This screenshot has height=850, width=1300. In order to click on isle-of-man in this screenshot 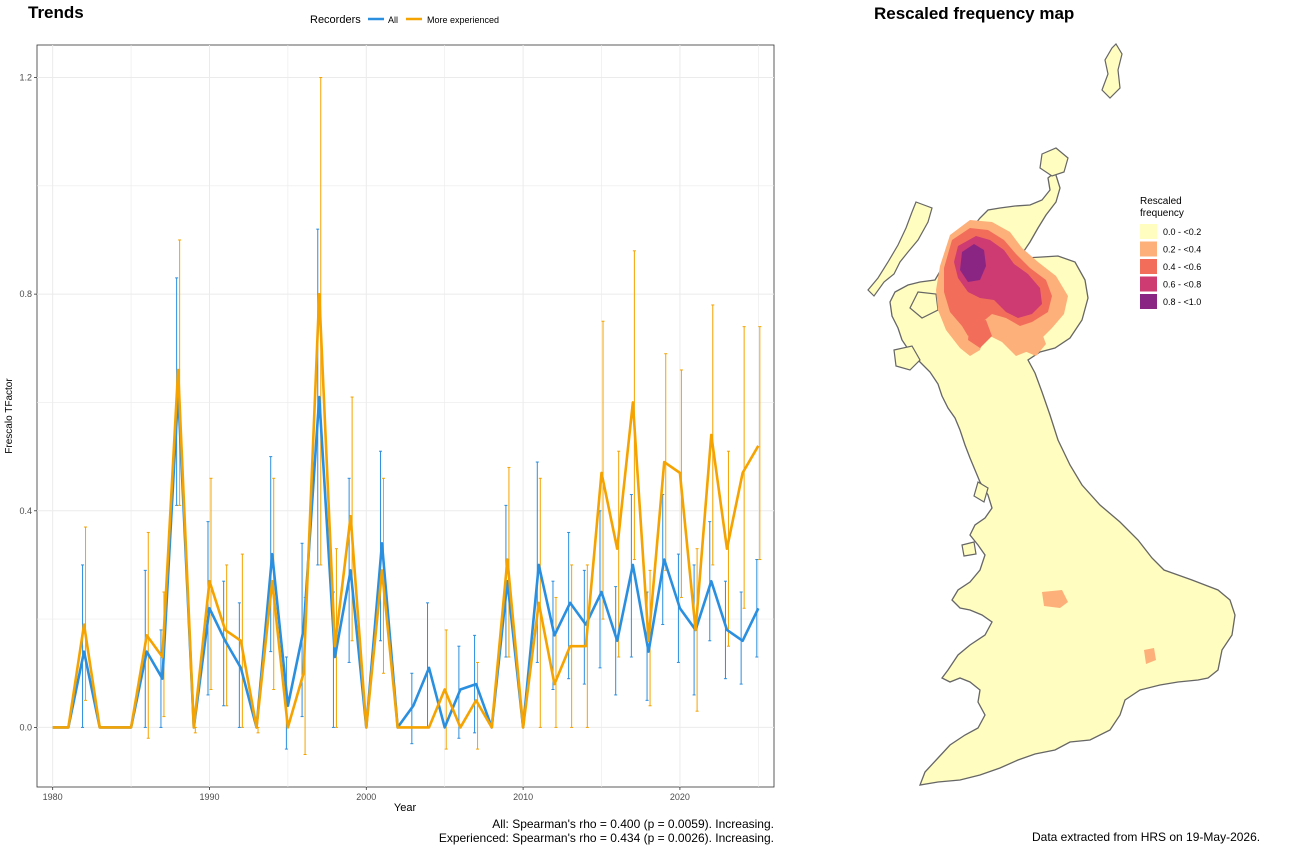, I will do `click(981, 492)`.